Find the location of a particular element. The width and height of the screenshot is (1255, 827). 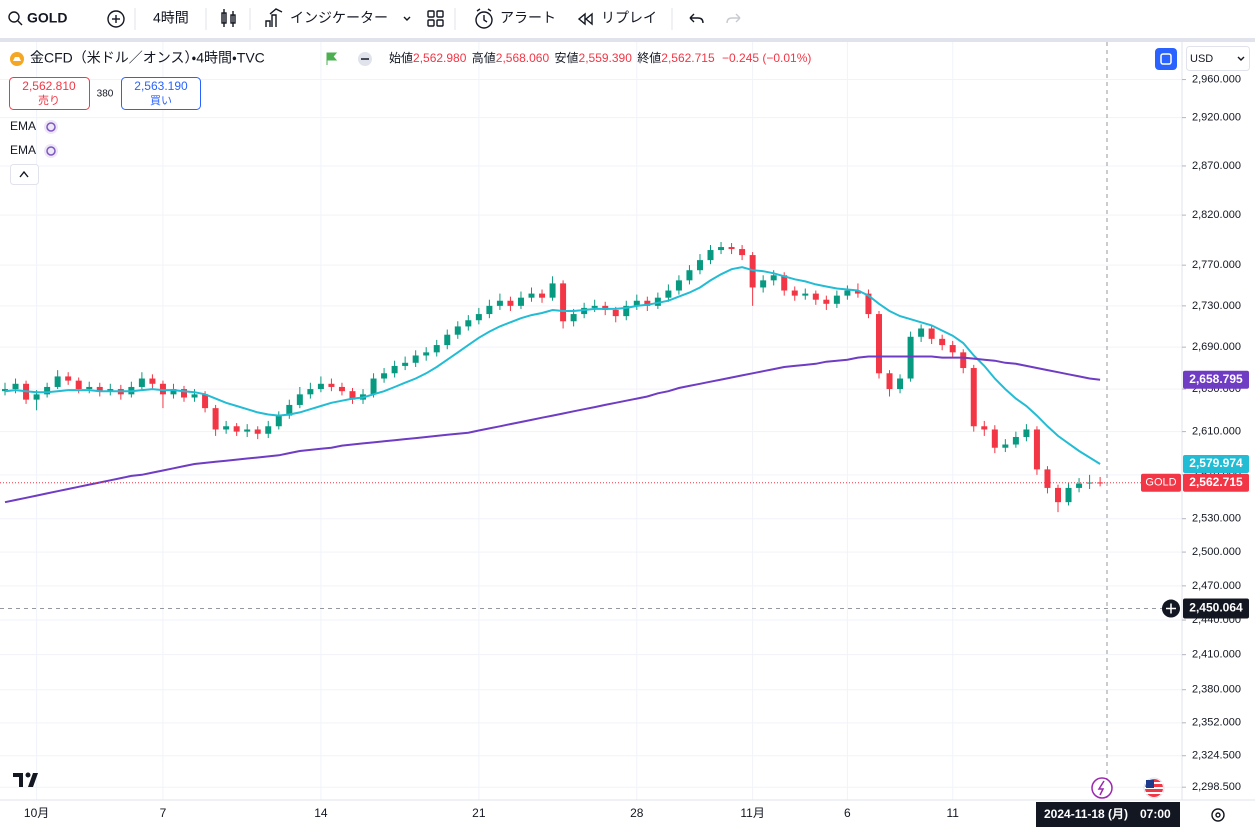

sell-button: 2,562.810 売り is located at coordinates (49, 93).